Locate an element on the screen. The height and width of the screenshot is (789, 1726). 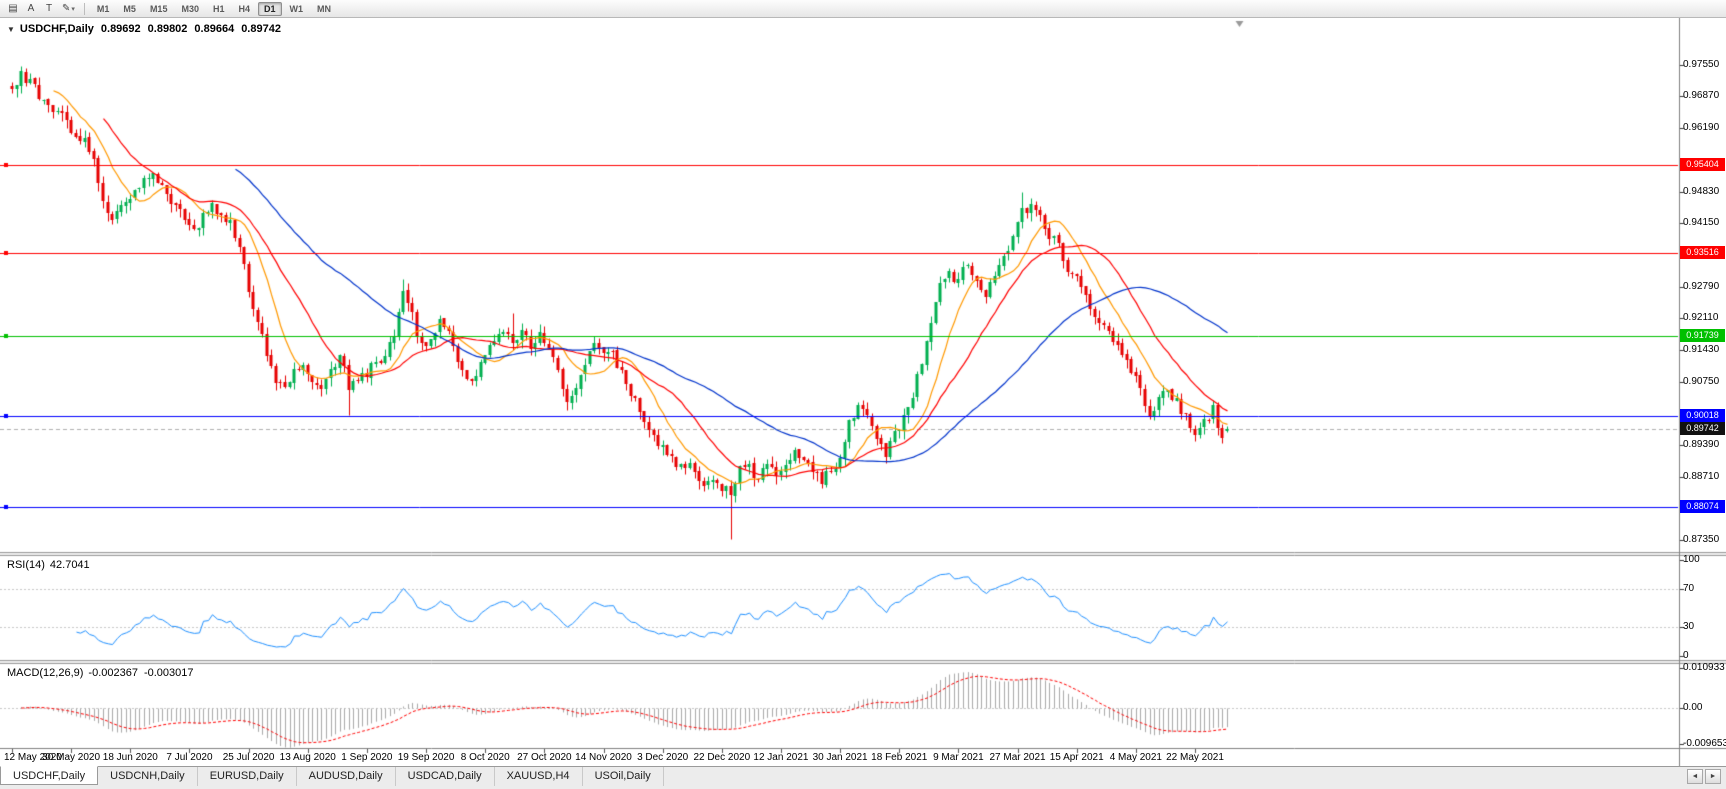
timeframe-button-mn: MN is located at coordinates (324, 8).